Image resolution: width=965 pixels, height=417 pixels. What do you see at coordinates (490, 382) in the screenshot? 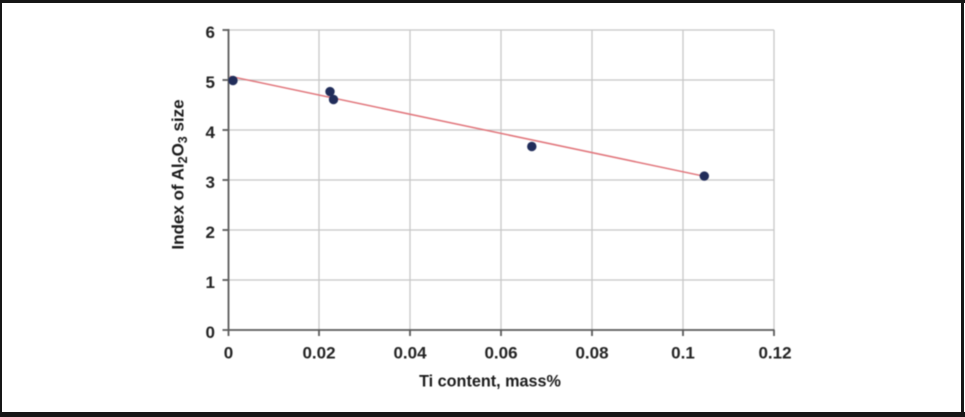
I see `svg-text: Ti content, mass%` at bounding box center [490, 382].